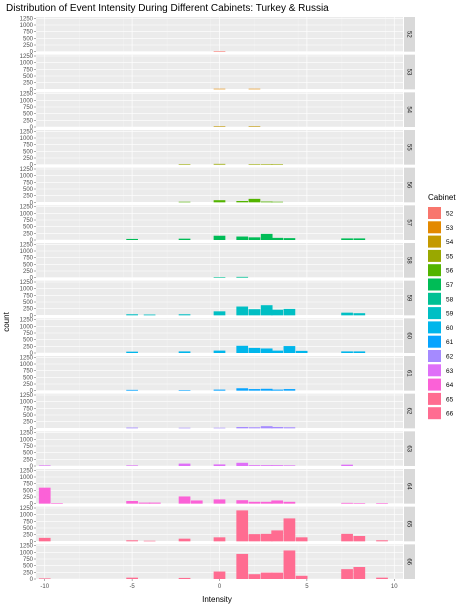  What do you see at coordinates (220, 587) in the screenshot?
I see `x-tick-label: 0` at bounding box center [220, 587].